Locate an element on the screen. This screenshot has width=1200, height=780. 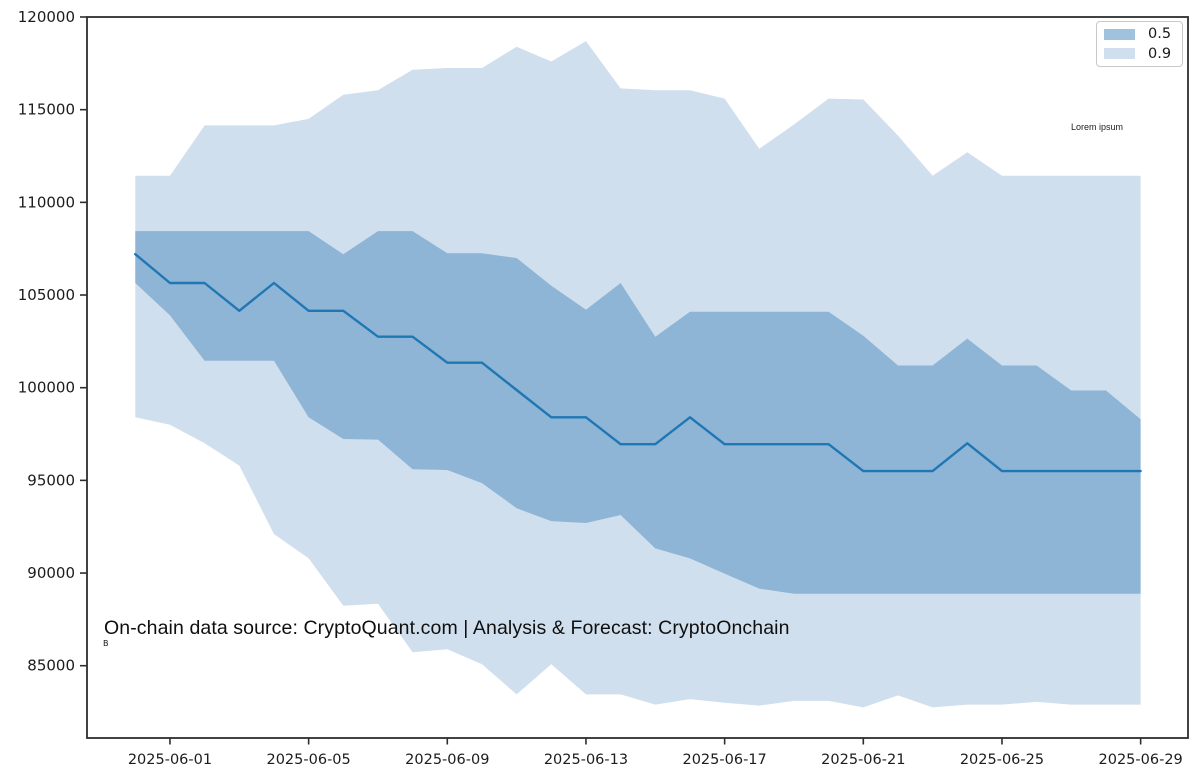
y-tick-label: 85000 is located at coordinates (51, 666).